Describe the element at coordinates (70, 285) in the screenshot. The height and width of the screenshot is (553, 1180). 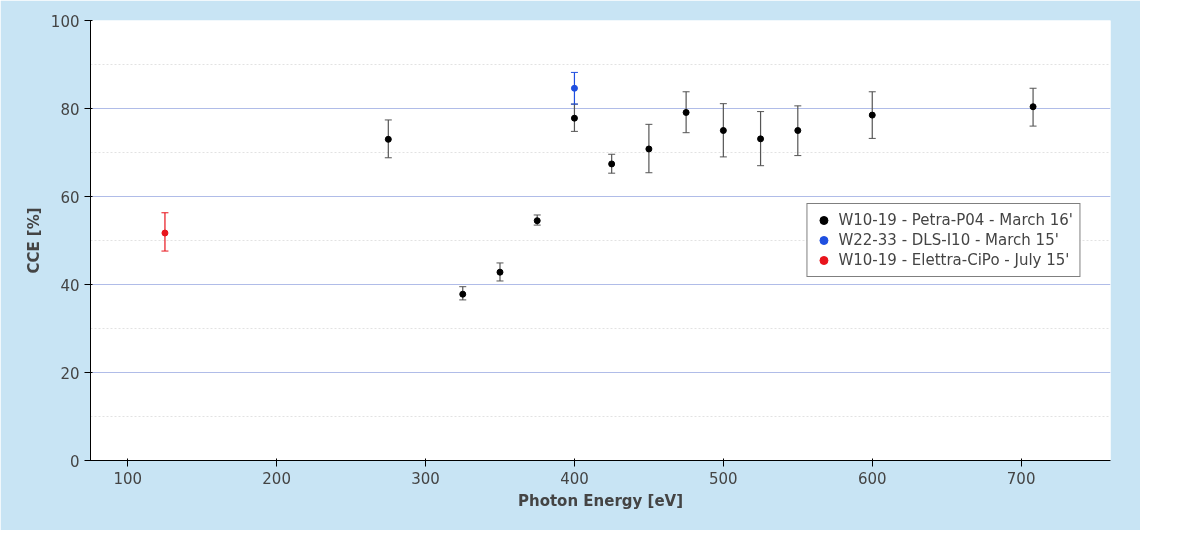
I see `y-tick-label: 40` at that location.